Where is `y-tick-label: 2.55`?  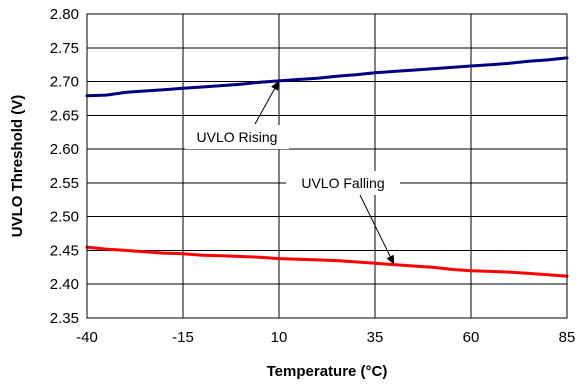 y-tick-label: 2.55 is located at coordinates (64, 183).